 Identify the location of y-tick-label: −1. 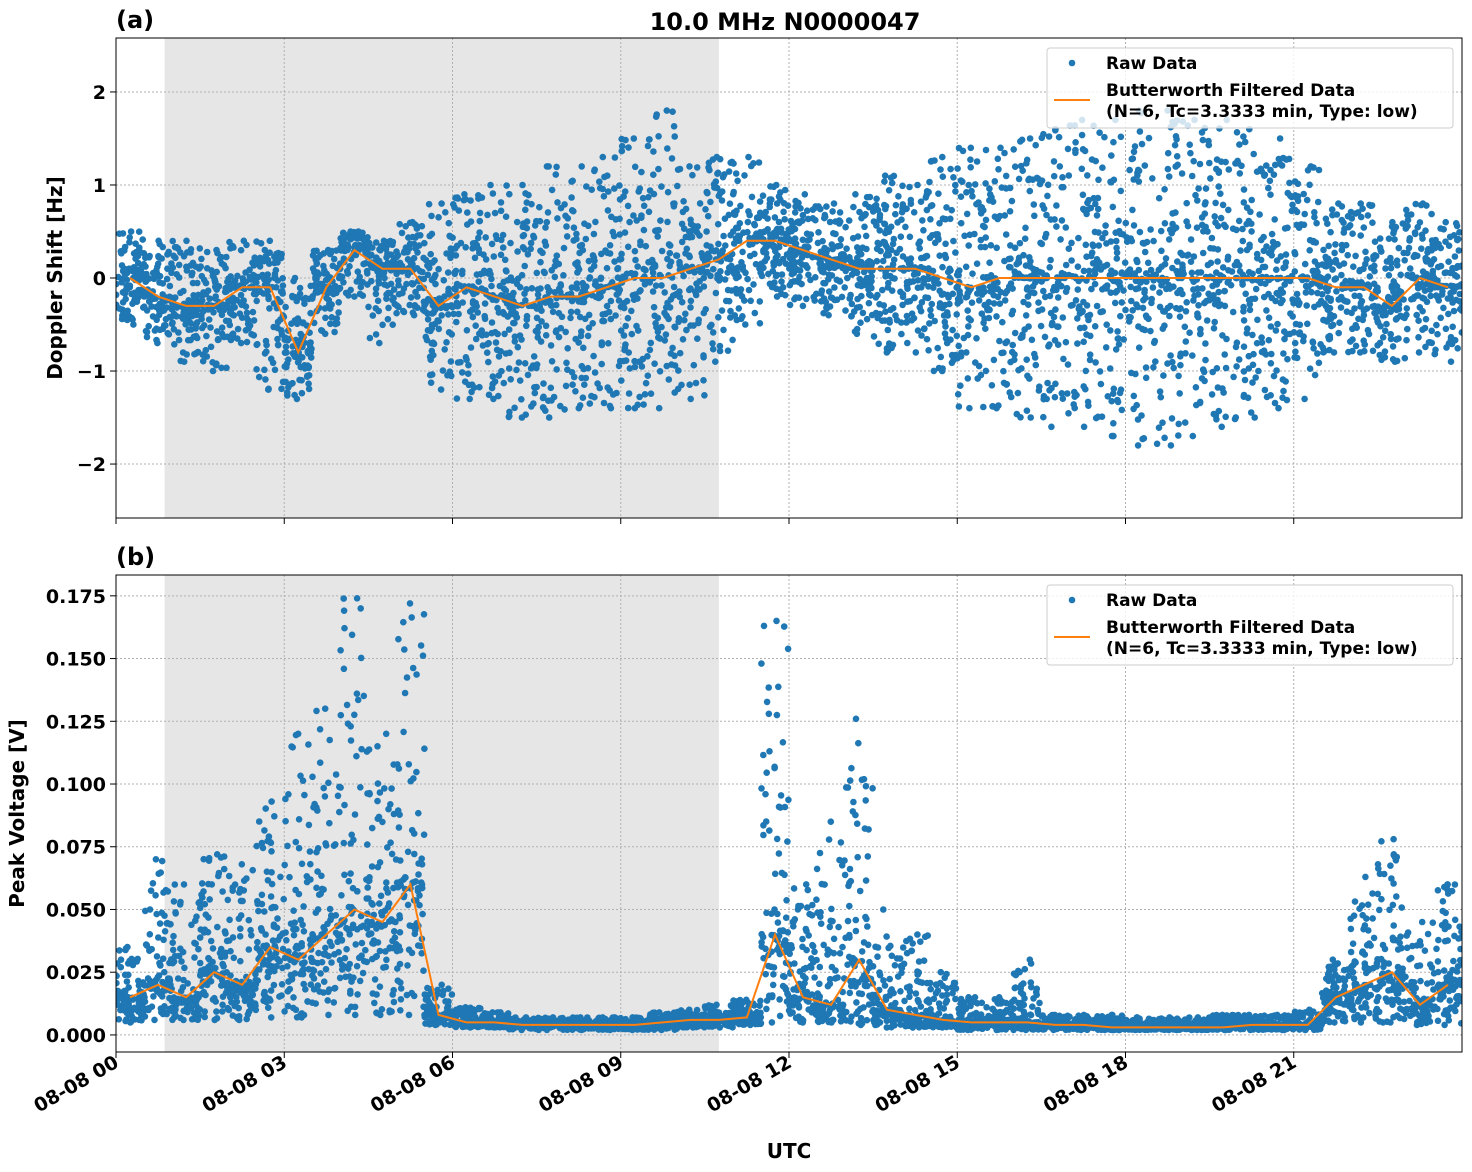
(91, 372).